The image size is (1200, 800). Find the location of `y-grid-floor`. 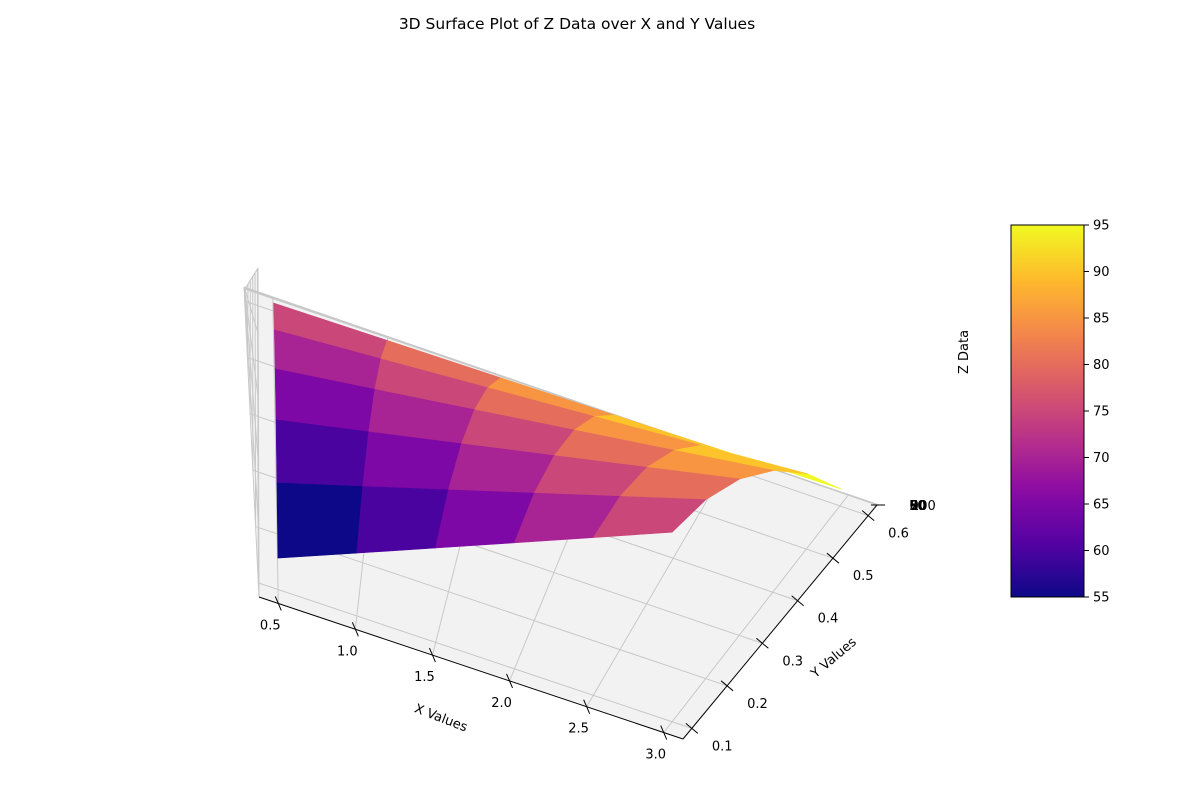

y-grid-floor is located at coordinates (475, 655).